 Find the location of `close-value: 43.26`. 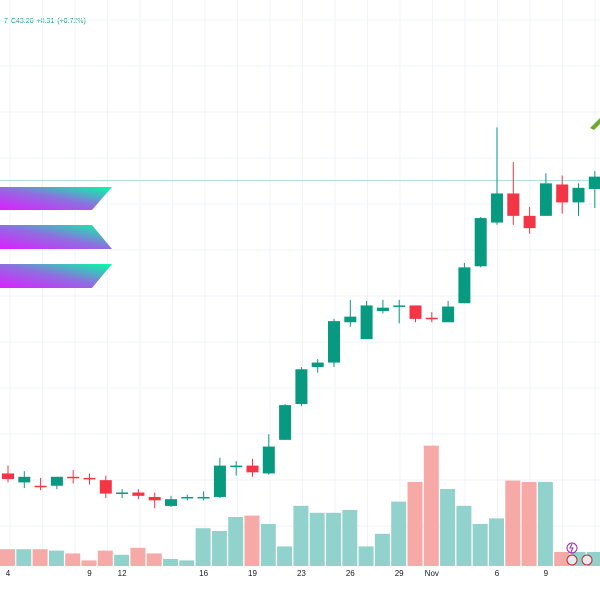

close-value: 43.26 is located at coordinates (24, 21).